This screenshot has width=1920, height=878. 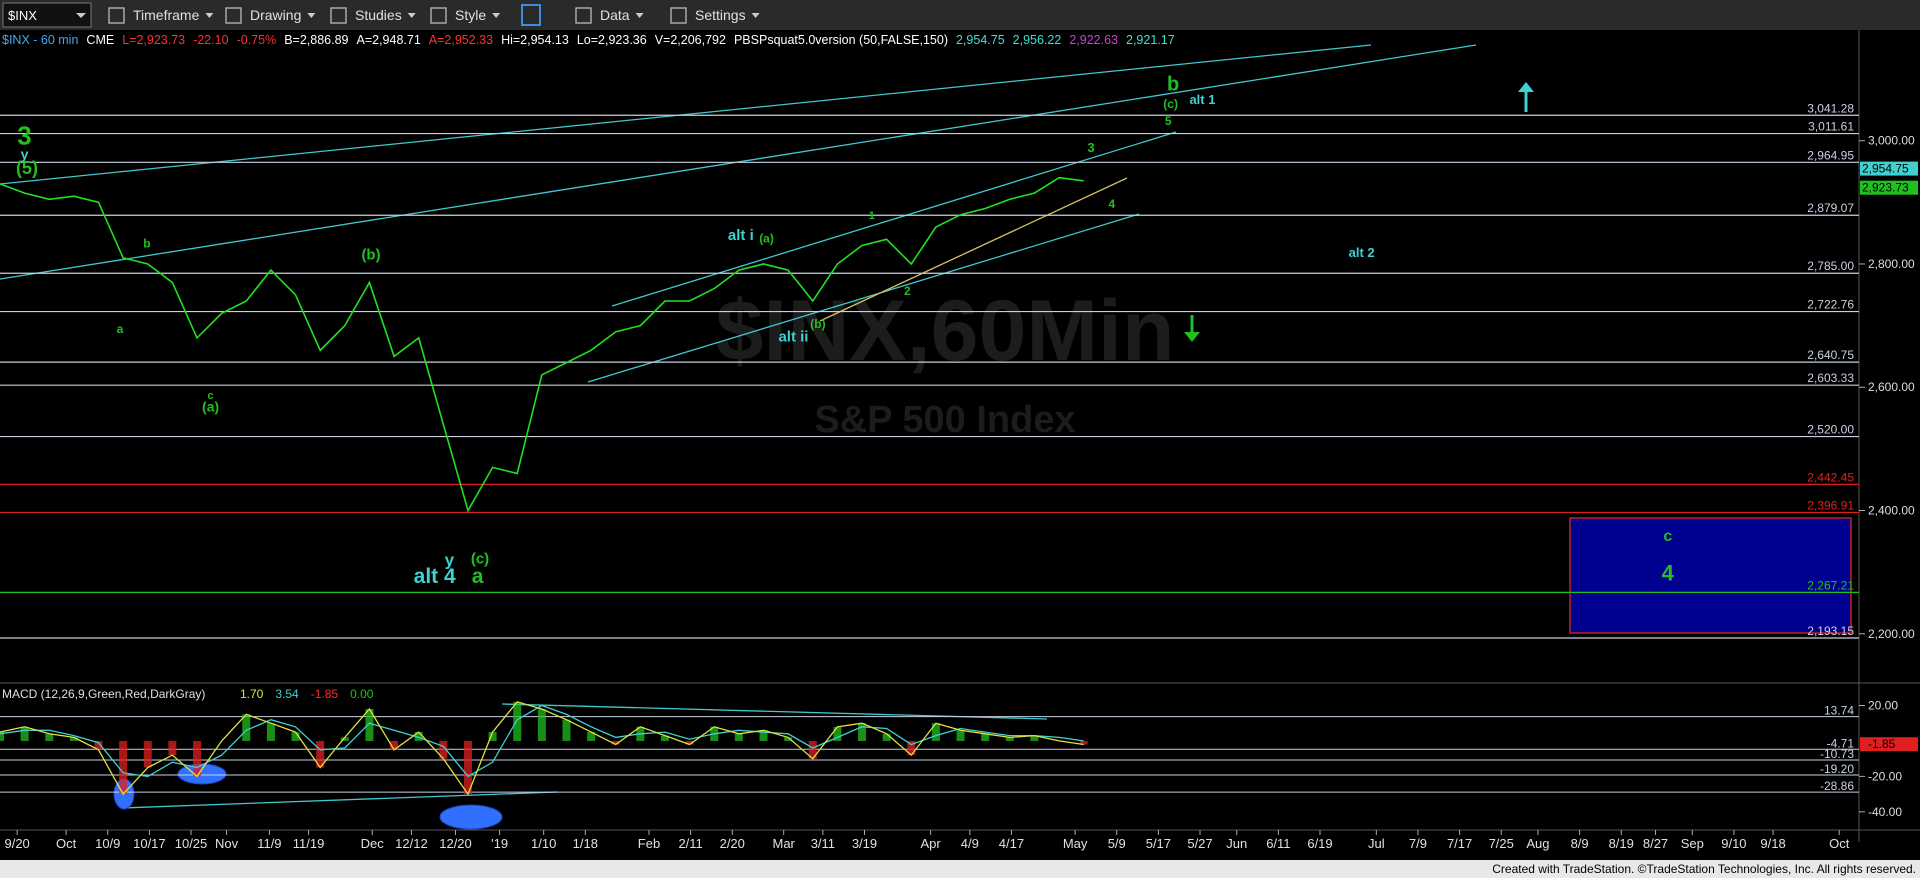 I want to click on x-tick-label: 9/18, so click(x=1772, y=843).